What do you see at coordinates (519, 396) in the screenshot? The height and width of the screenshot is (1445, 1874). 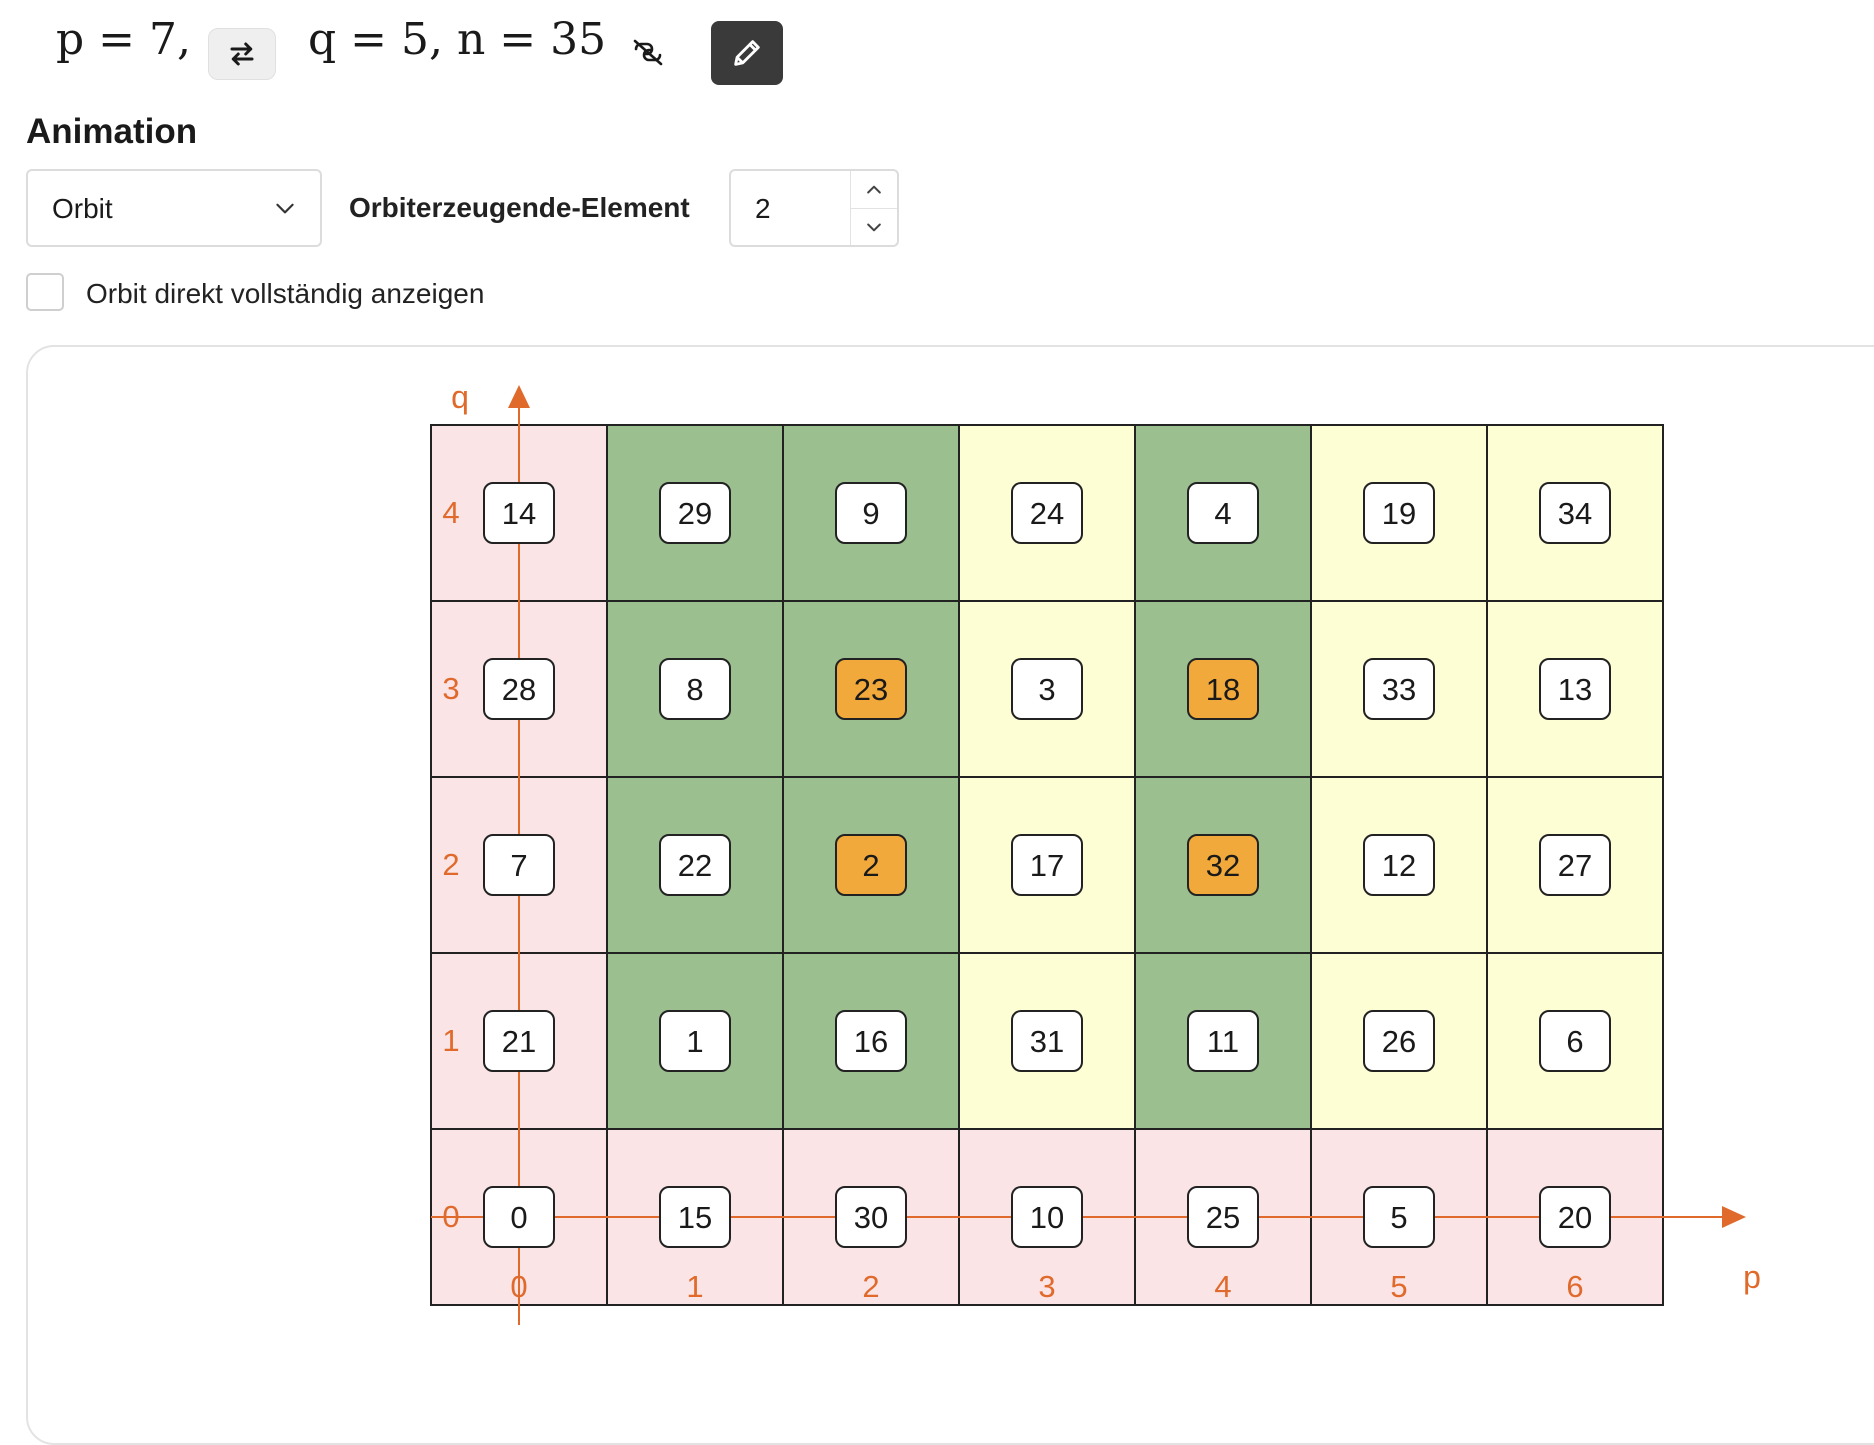 I see `q-axis-arrow` at bounding box center [519, 396].